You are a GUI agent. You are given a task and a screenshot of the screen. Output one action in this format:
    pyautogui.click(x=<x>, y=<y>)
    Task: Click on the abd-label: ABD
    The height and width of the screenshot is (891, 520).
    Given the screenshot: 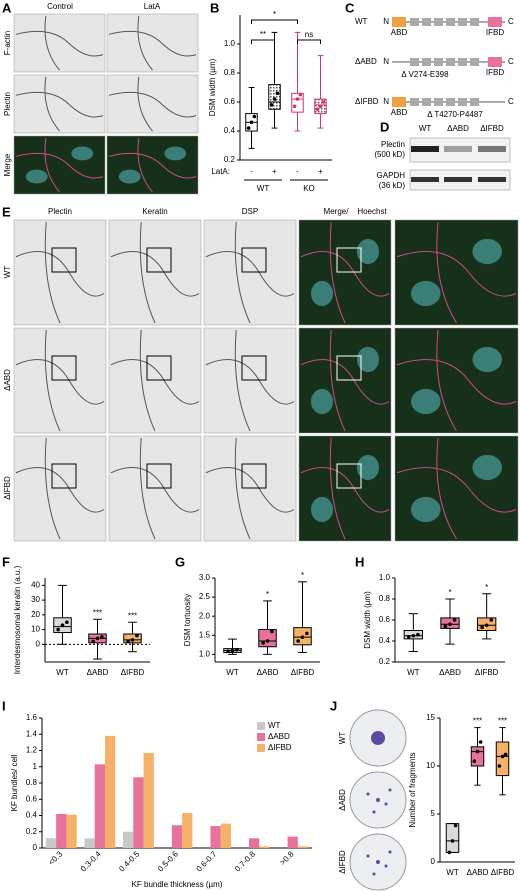 What is the action you would take?
    pyautogui.click(x=399, y=32)
    